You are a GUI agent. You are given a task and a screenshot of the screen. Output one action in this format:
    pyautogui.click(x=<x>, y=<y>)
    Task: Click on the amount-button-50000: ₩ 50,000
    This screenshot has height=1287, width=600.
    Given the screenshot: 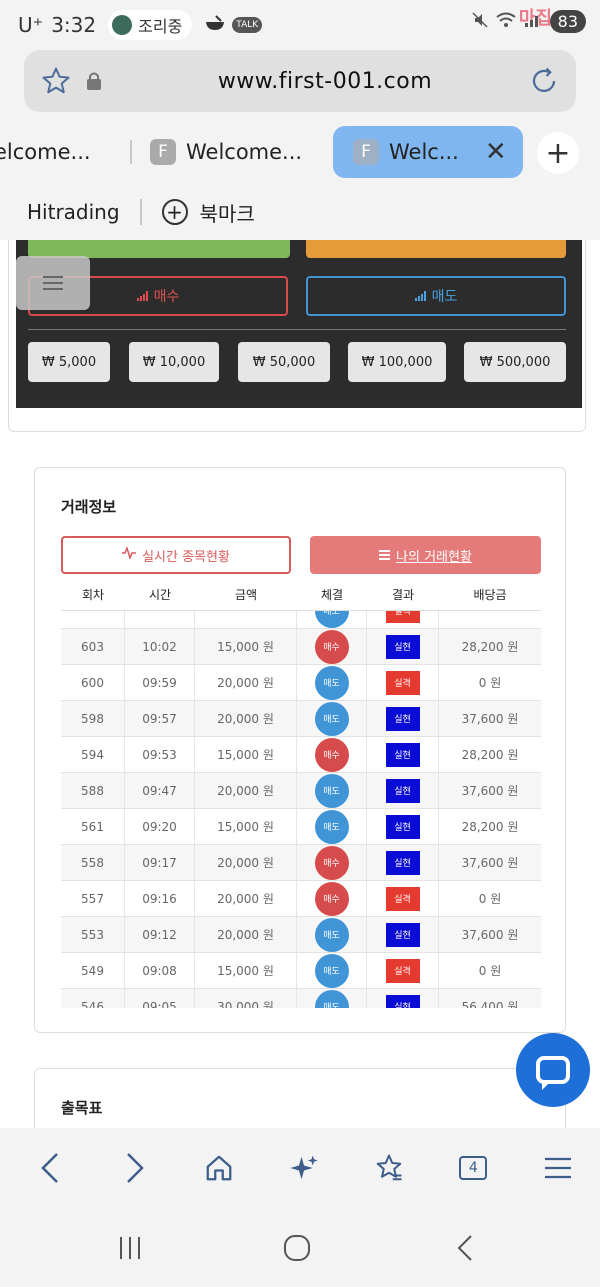 What is the action you would take?
    pyautogui.click(x=284, y=362)
    